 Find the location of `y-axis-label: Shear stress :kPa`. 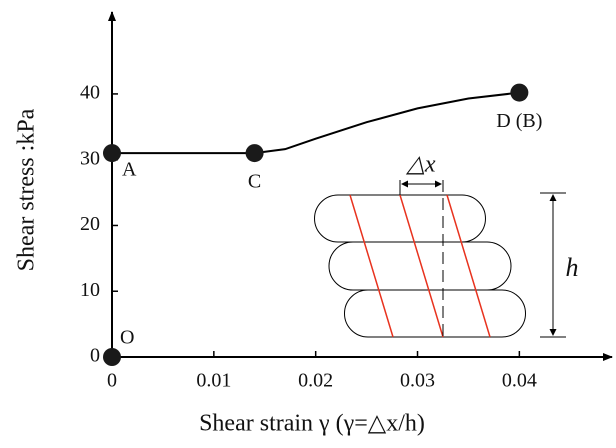

y-axis-label: Shear stress :kPa is located at coordinates (27, 189).